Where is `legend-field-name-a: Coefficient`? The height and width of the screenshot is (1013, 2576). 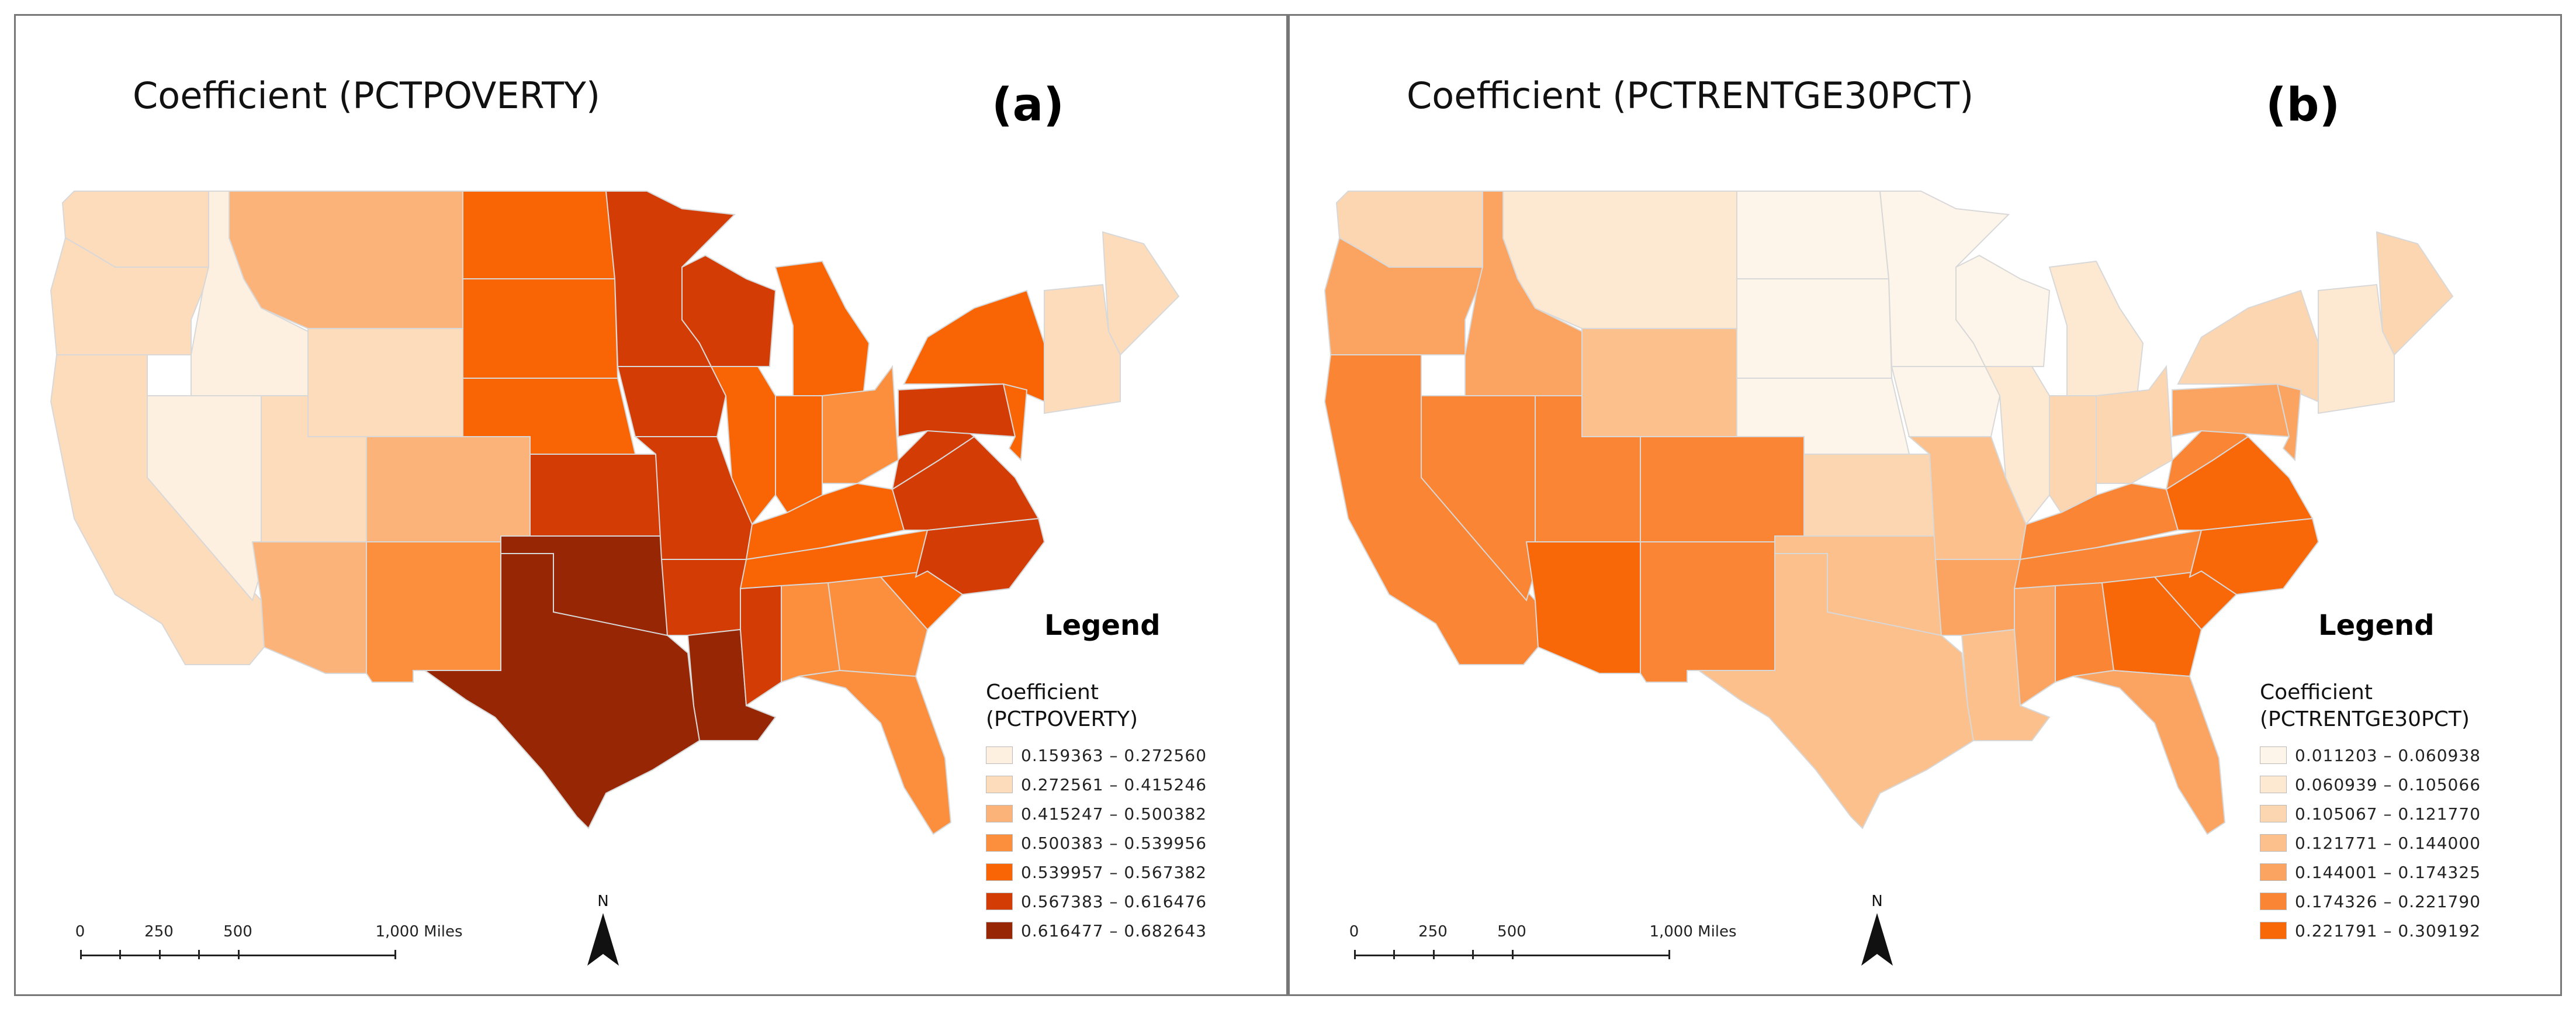 legend-field-name-a: Coefficient is located at coordinates (1042, 692).